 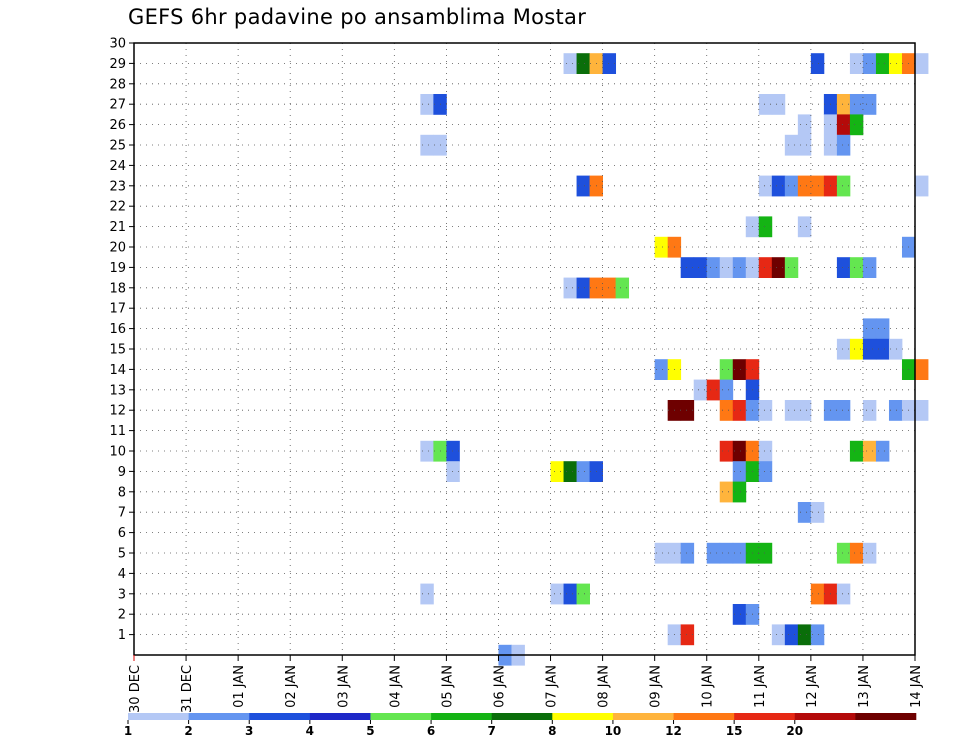 I want to click on y-tick-label: 20, so click(x=117, y=248).